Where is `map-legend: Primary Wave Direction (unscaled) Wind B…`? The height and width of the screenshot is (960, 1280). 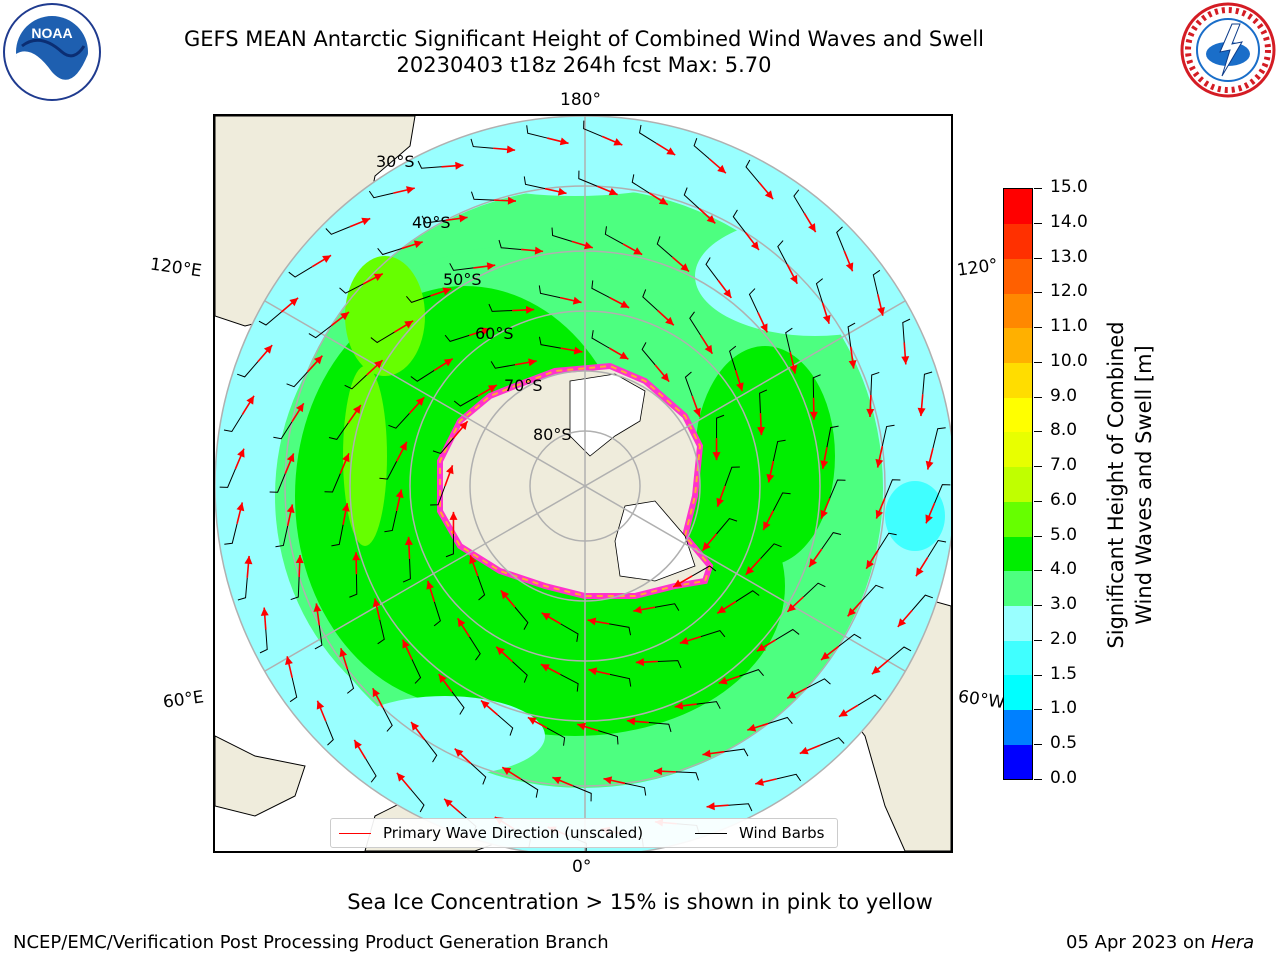
map-legend: Primary Wave Direction (unscaled) Wind B… is located at coordinates (584, 833).